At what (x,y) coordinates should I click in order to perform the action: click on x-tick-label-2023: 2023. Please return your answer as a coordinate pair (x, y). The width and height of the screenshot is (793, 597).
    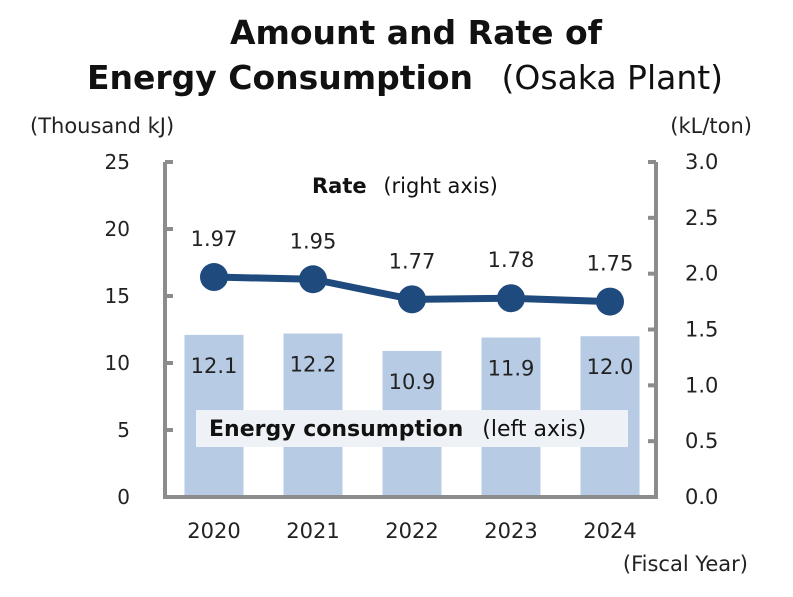
    Looking at the image, I should click on (510, 531).